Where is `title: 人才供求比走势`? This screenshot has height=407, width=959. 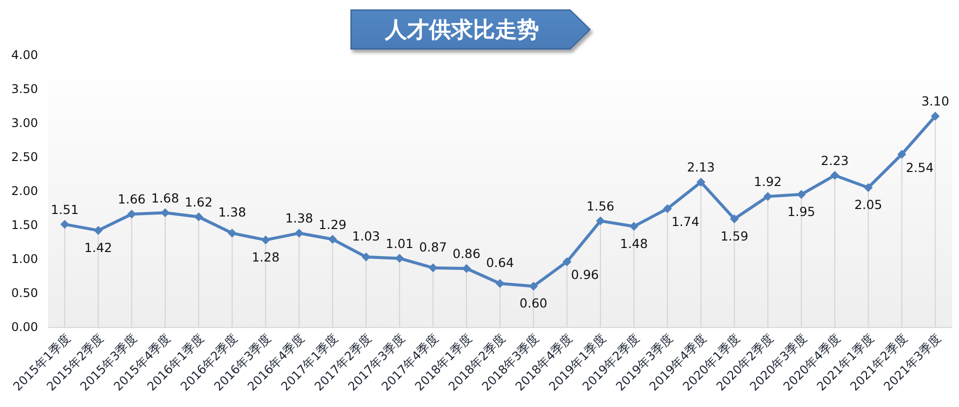
title: 人才供求比走势 is located at coordinates (462, 30).